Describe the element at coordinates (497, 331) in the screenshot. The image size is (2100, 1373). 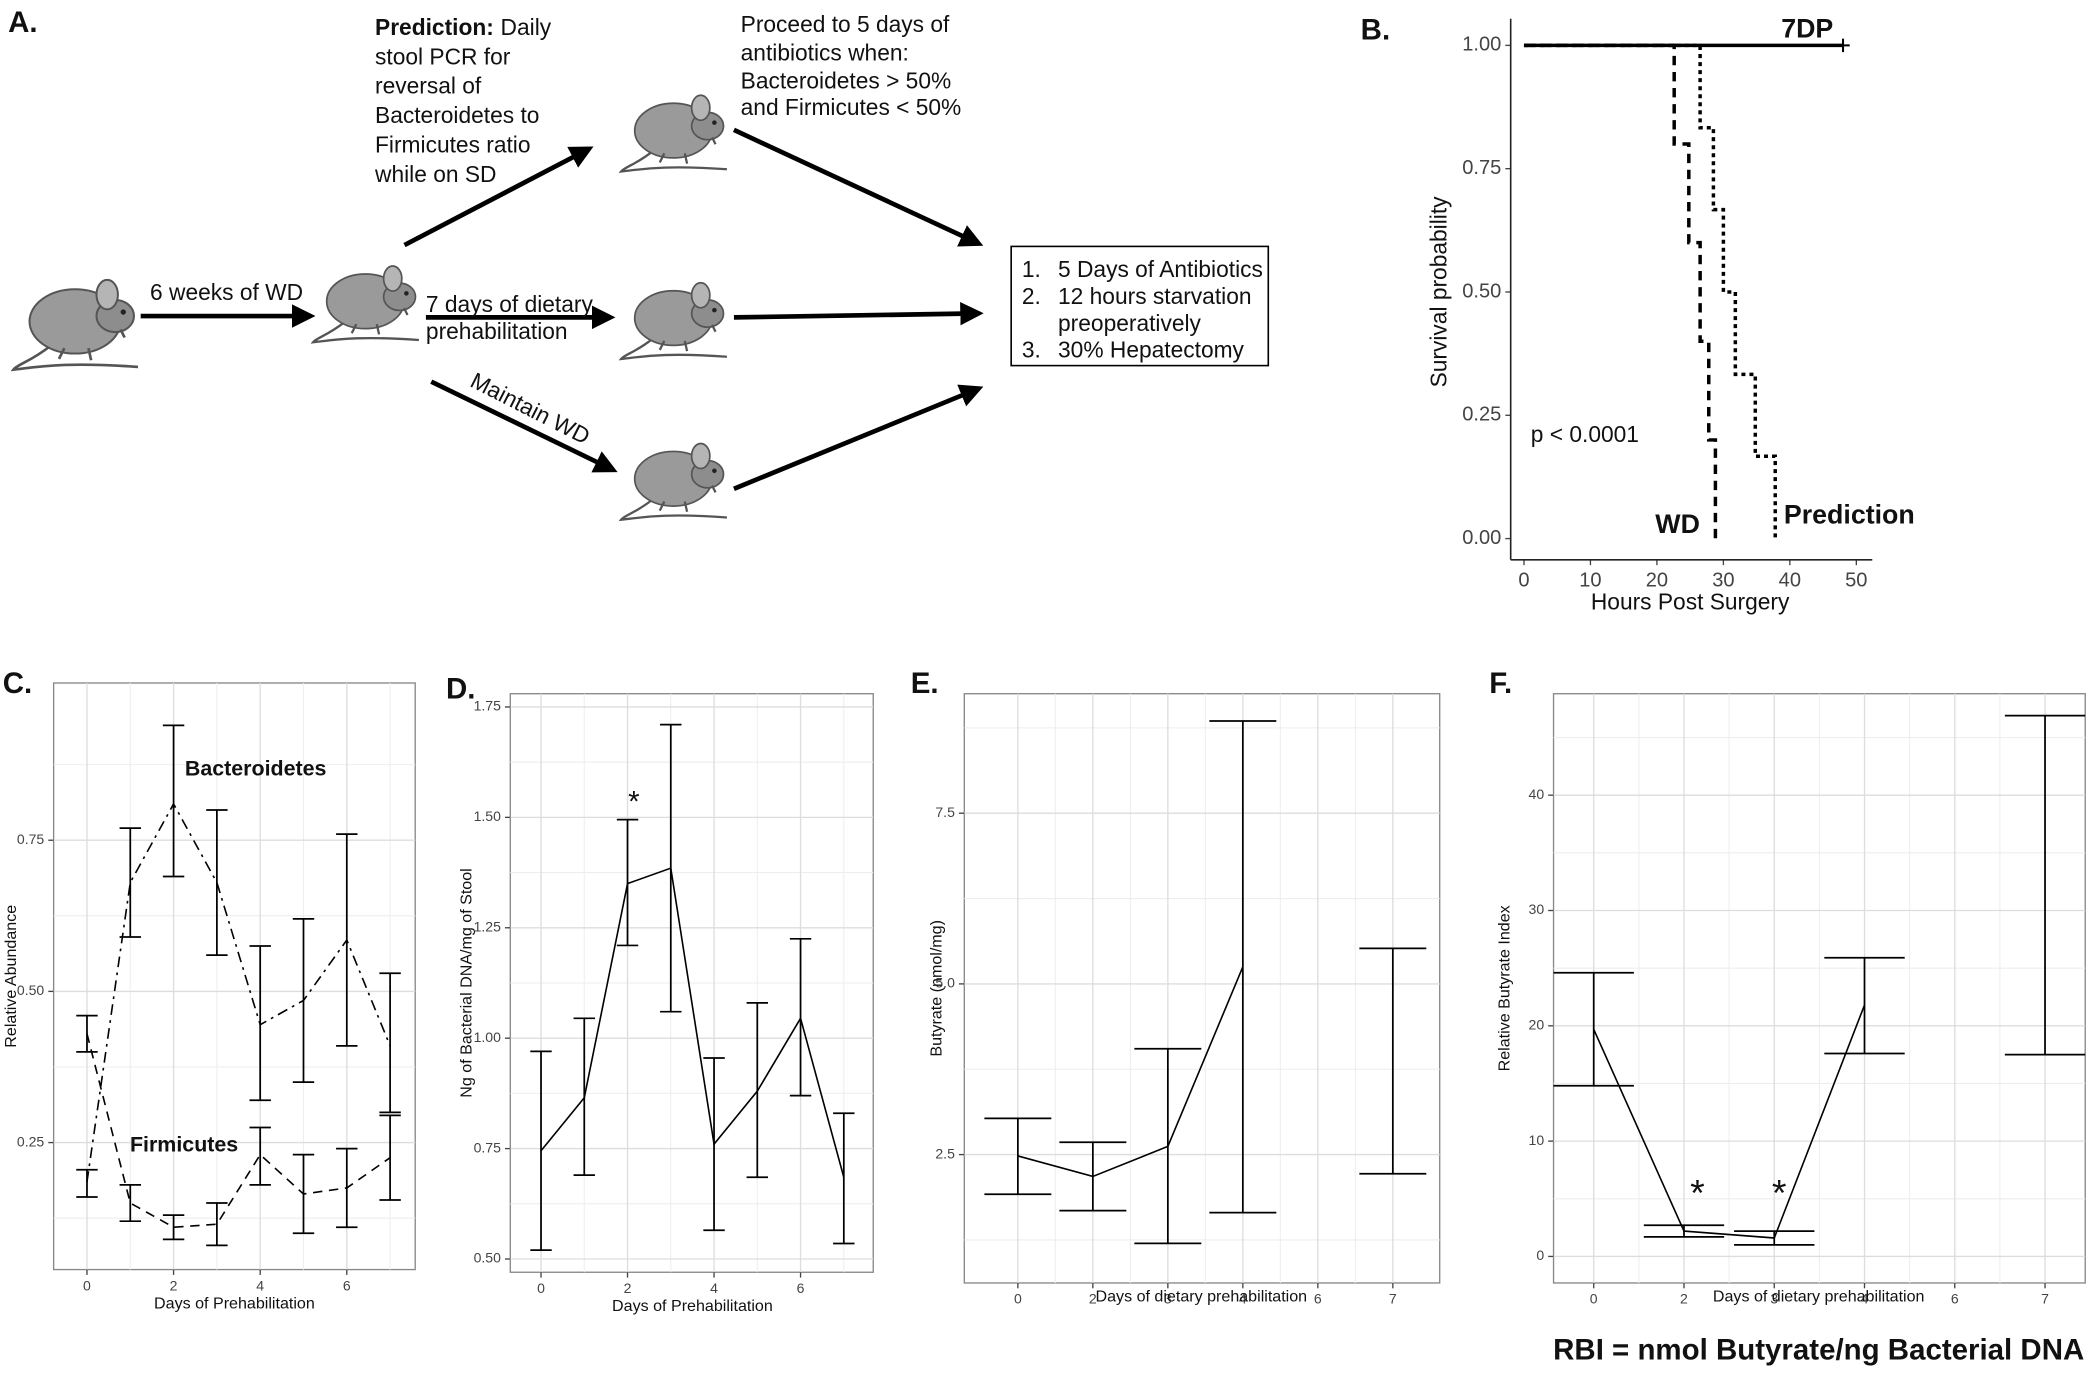
I see `prehab-text: prehabilitation` at that location.